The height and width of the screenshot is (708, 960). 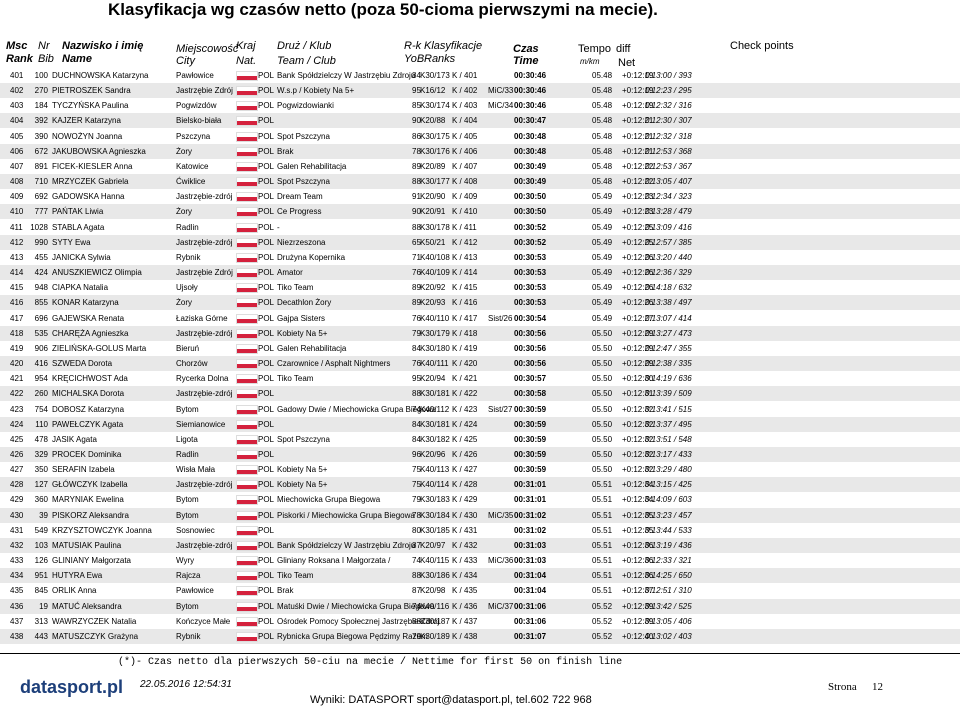 What do you see at coordinates (192, 166) in the screenshot?
I see `city: Katowice` at bounding box center [192, 166].